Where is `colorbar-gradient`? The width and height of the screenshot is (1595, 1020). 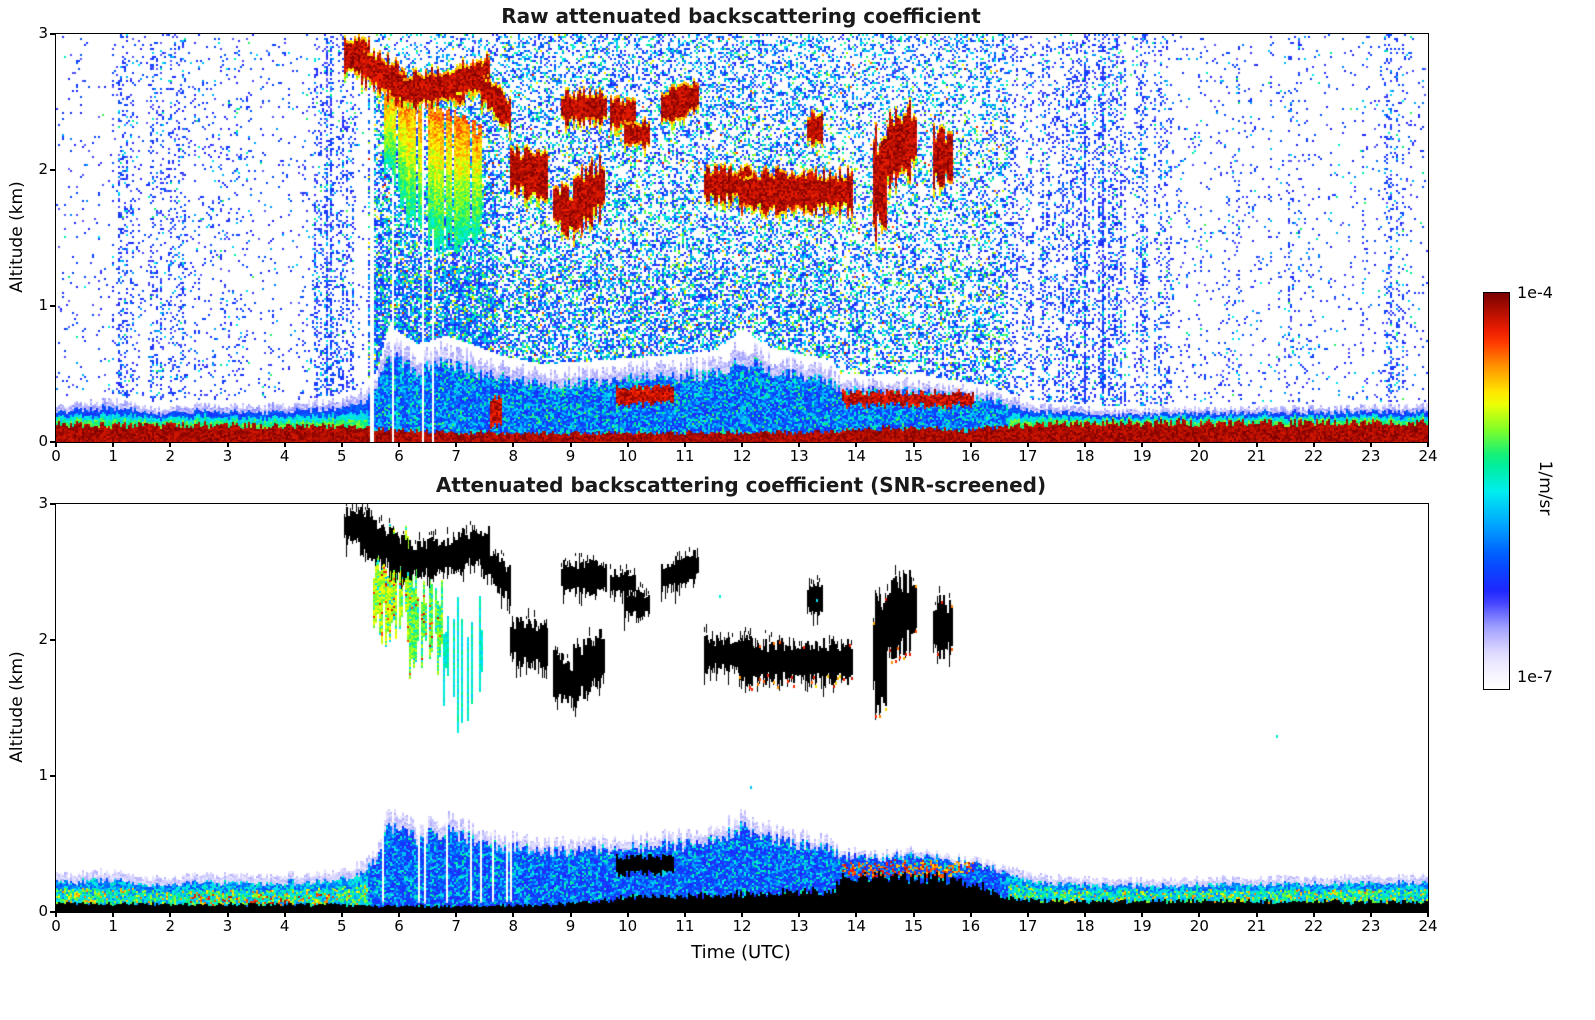
colorbar-gradient is located at coordinates (1496, 491).